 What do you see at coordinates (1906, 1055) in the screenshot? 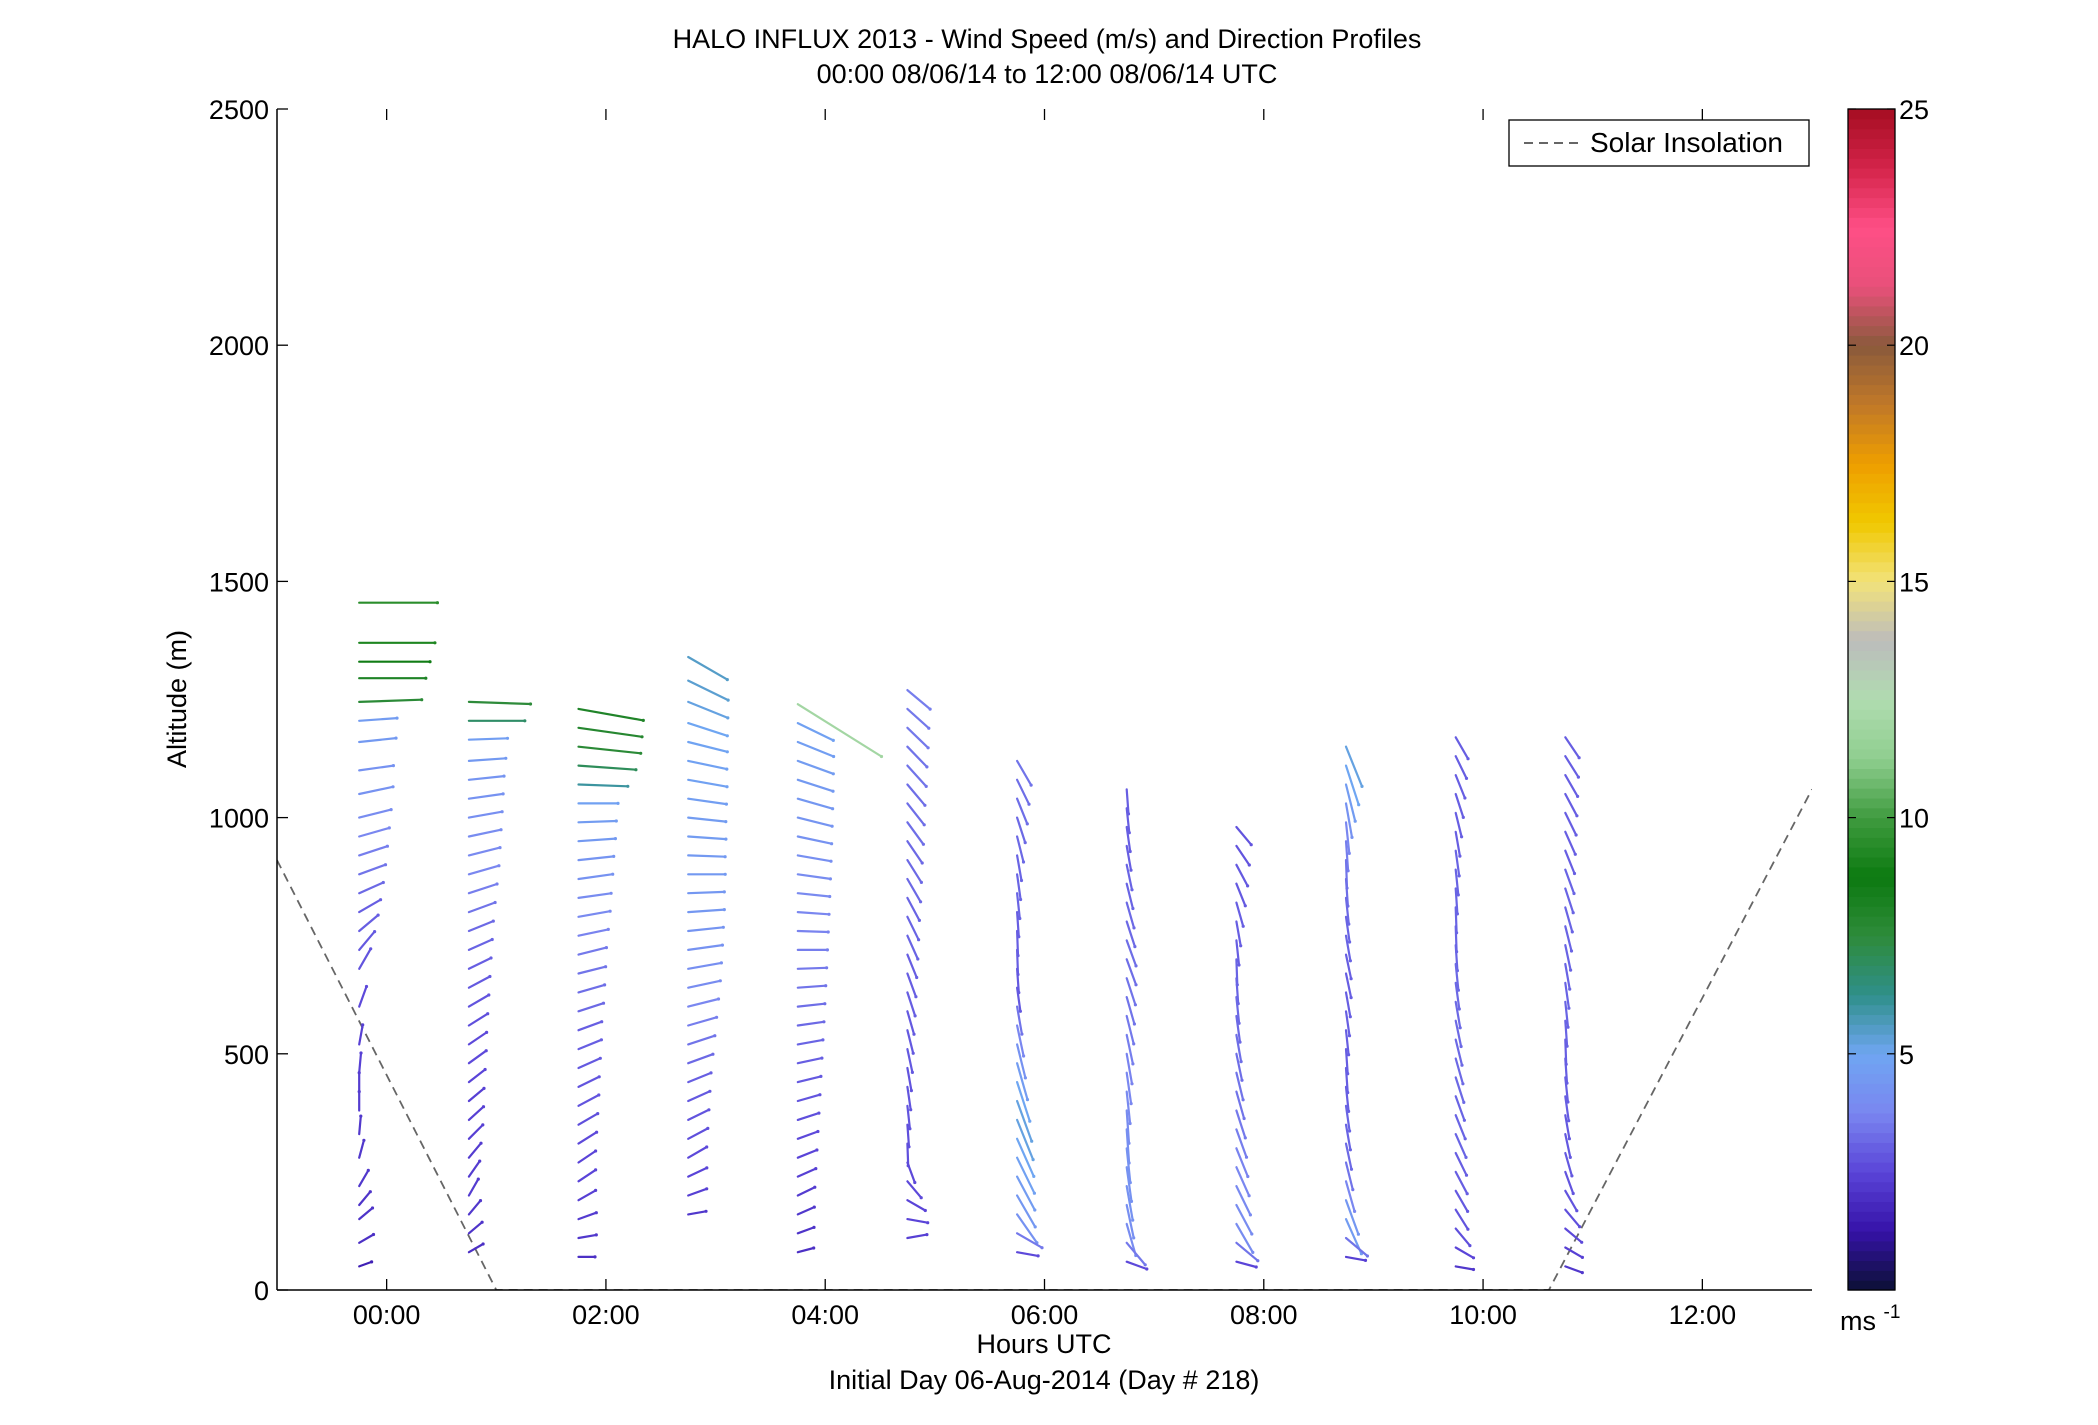
I see `colorbar-tick-label: 5` at bounding box center [1906, 1055].